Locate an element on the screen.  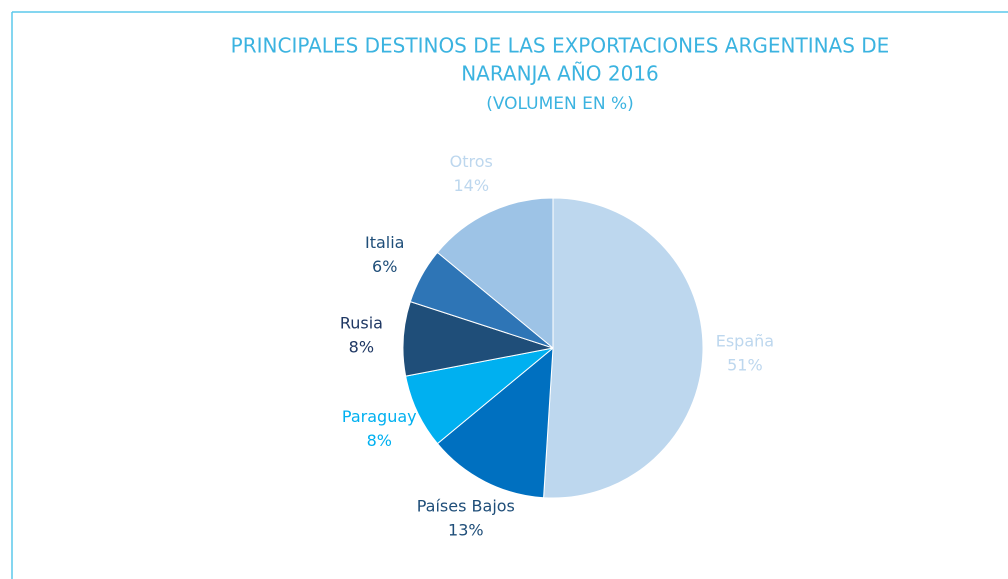
value-label: 13% is located at coordinates (466, 530).